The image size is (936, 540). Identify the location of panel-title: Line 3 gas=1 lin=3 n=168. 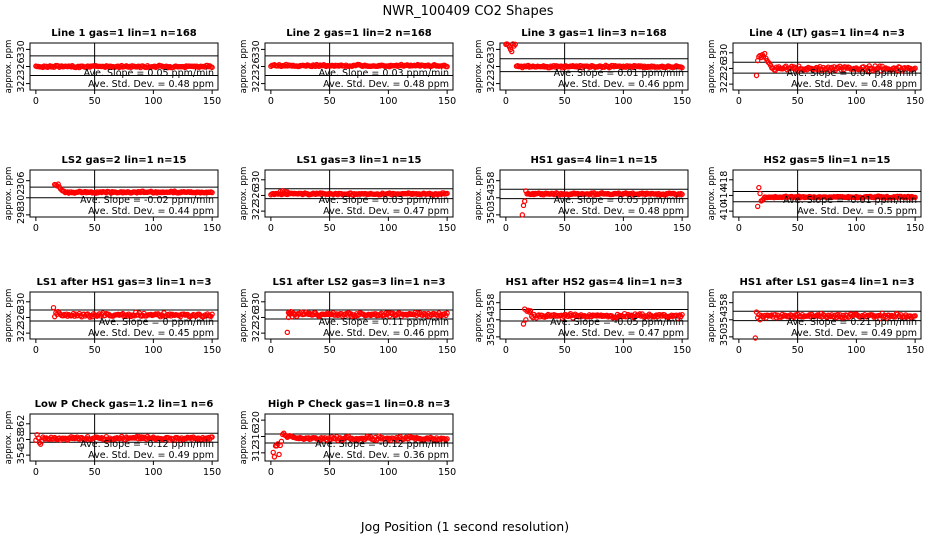
(594, 33).